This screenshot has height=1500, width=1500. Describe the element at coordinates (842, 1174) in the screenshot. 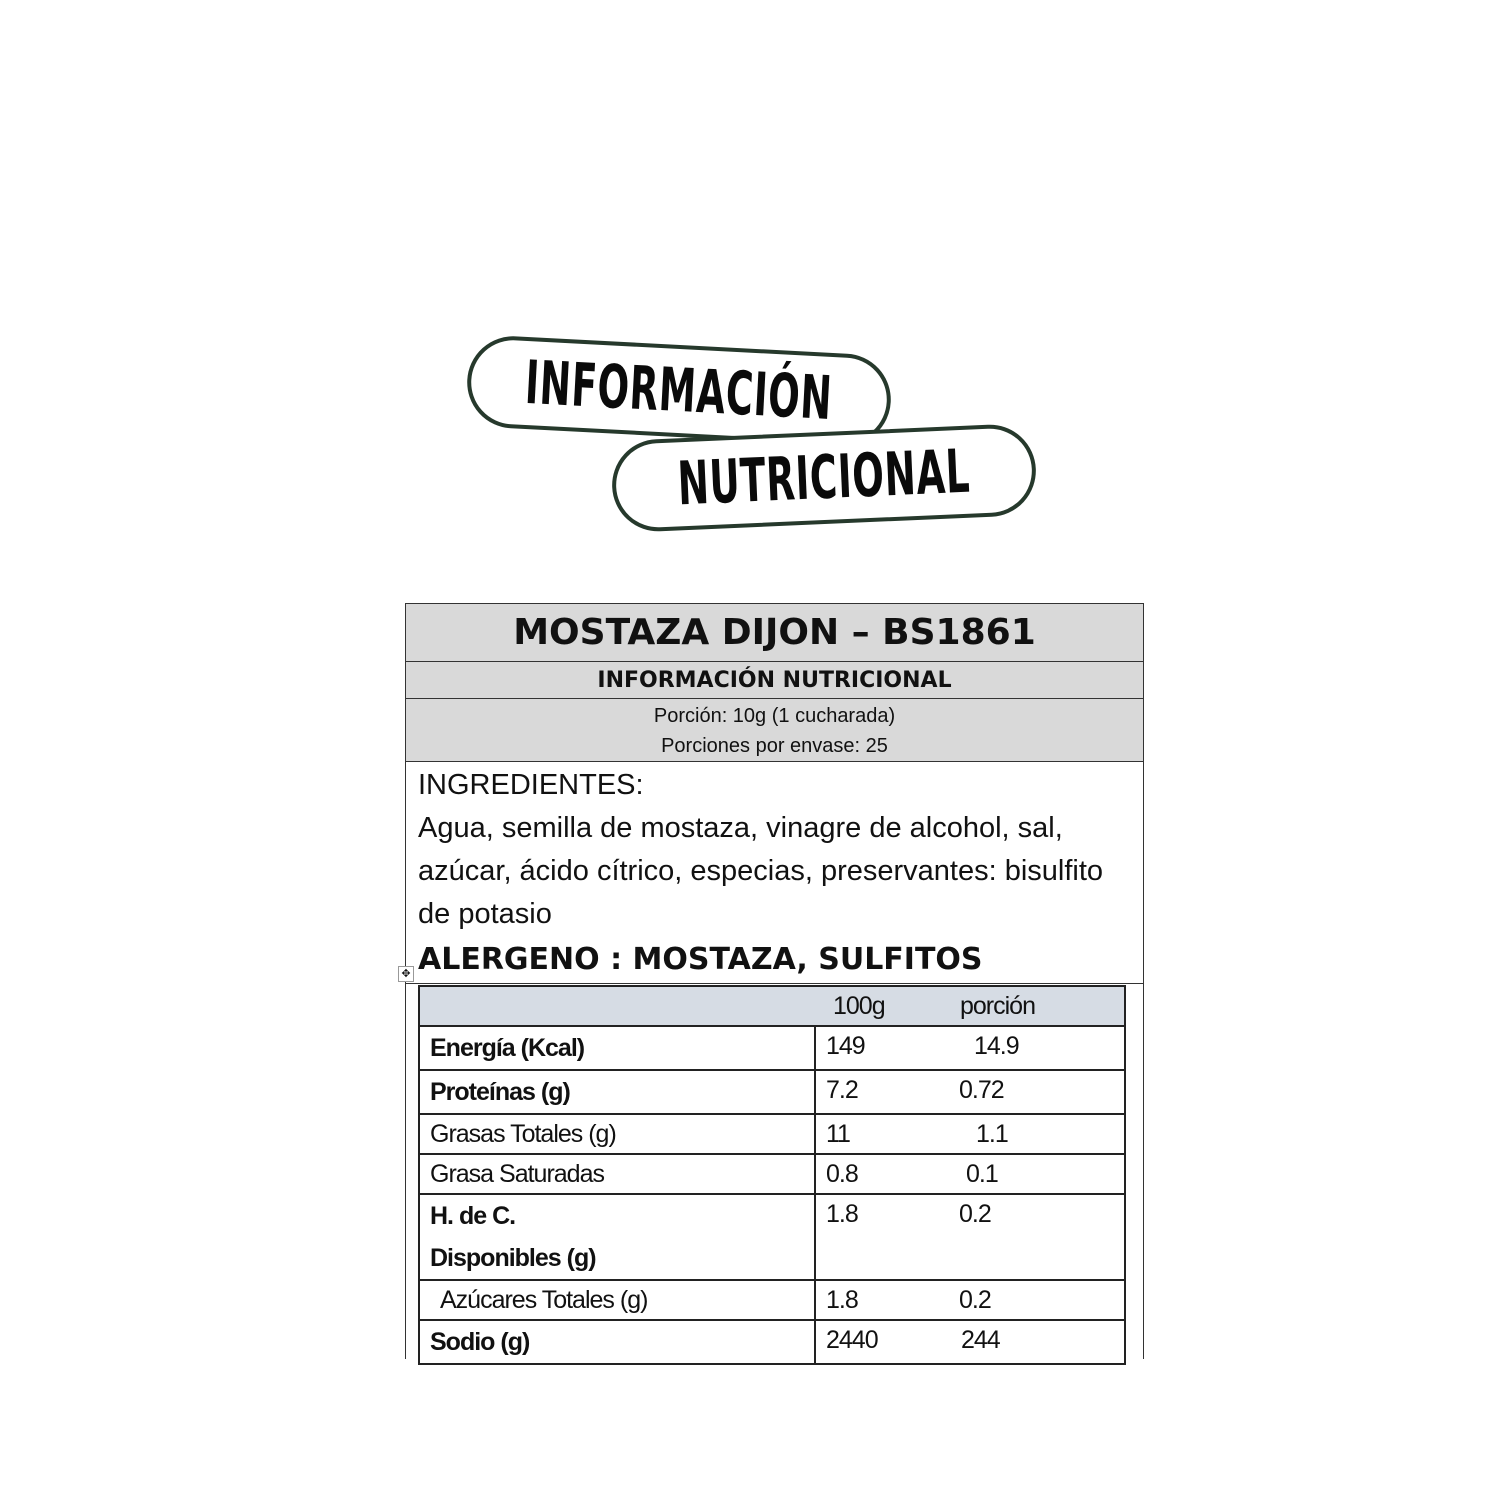

I see `value-per-100g: 0.8` at that location.